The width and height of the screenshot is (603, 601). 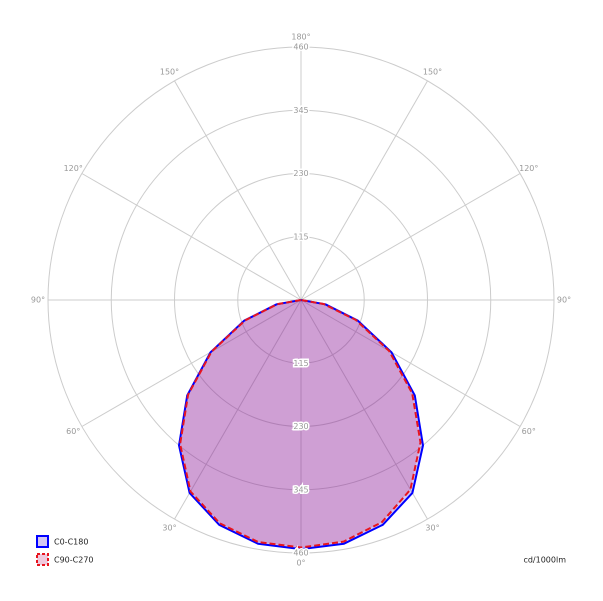 I want to click on angle-label: 180°, so click(x=300, y=37).